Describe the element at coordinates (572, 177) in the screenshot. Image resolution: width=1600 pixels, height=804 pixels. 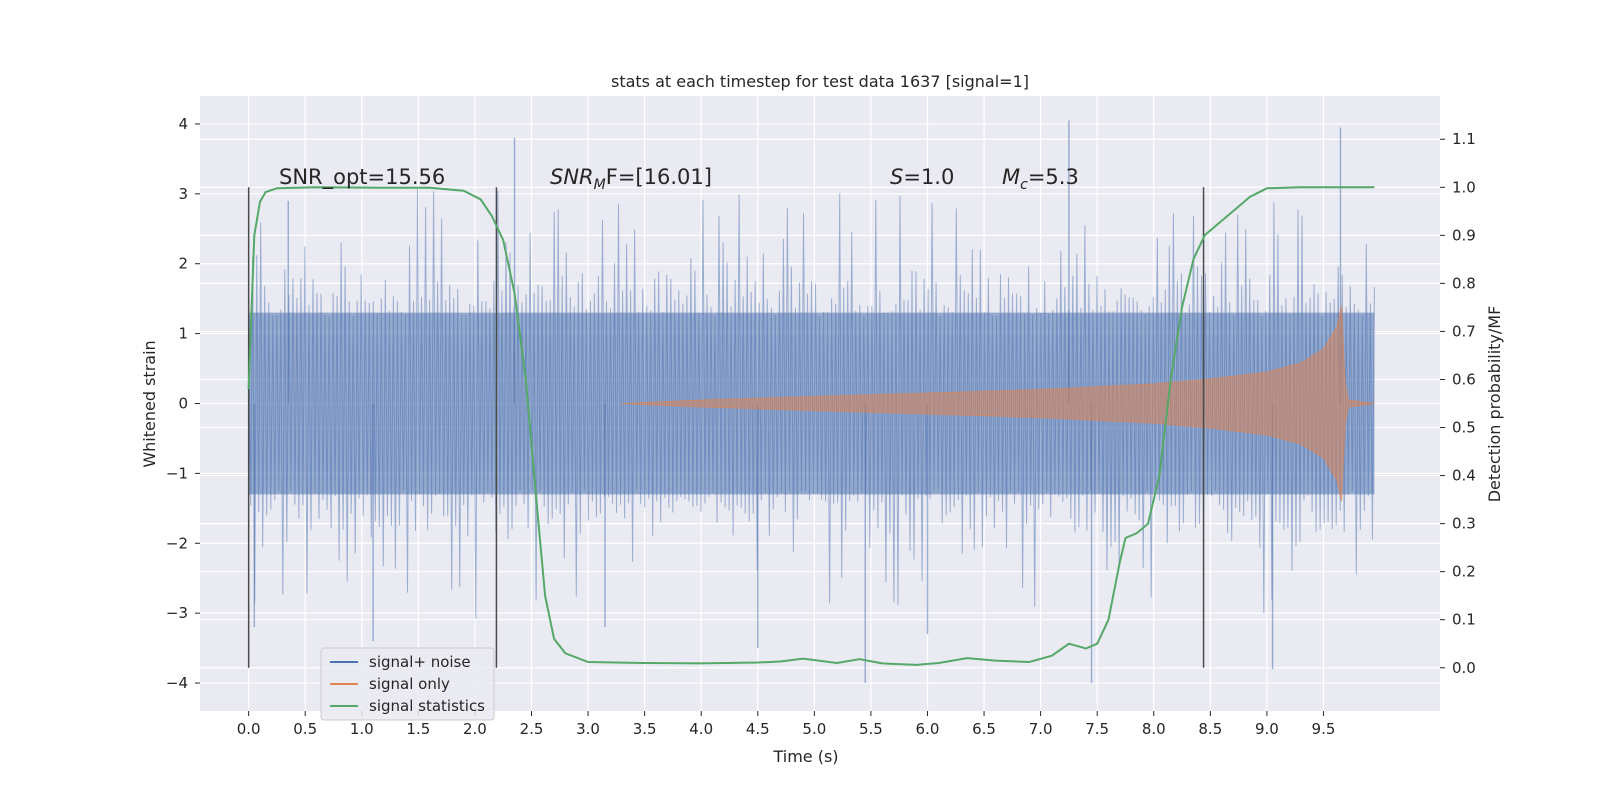
I see `annotation-snr-mf-main: SNR` at that location.